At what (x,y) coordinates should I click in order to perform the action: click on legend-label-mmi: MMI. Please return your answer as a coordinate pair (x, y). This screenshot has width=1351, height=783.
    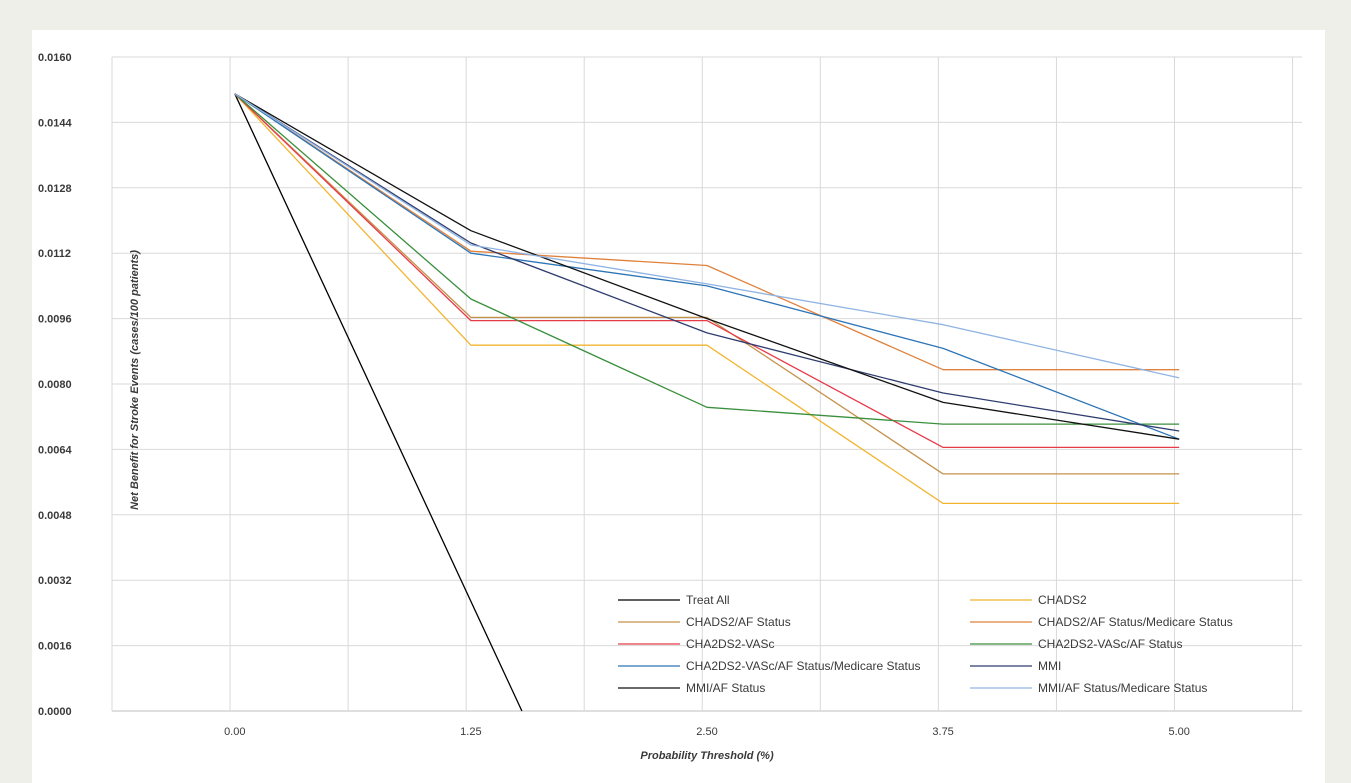
    Looking at the image, I should click on (1049, 666).